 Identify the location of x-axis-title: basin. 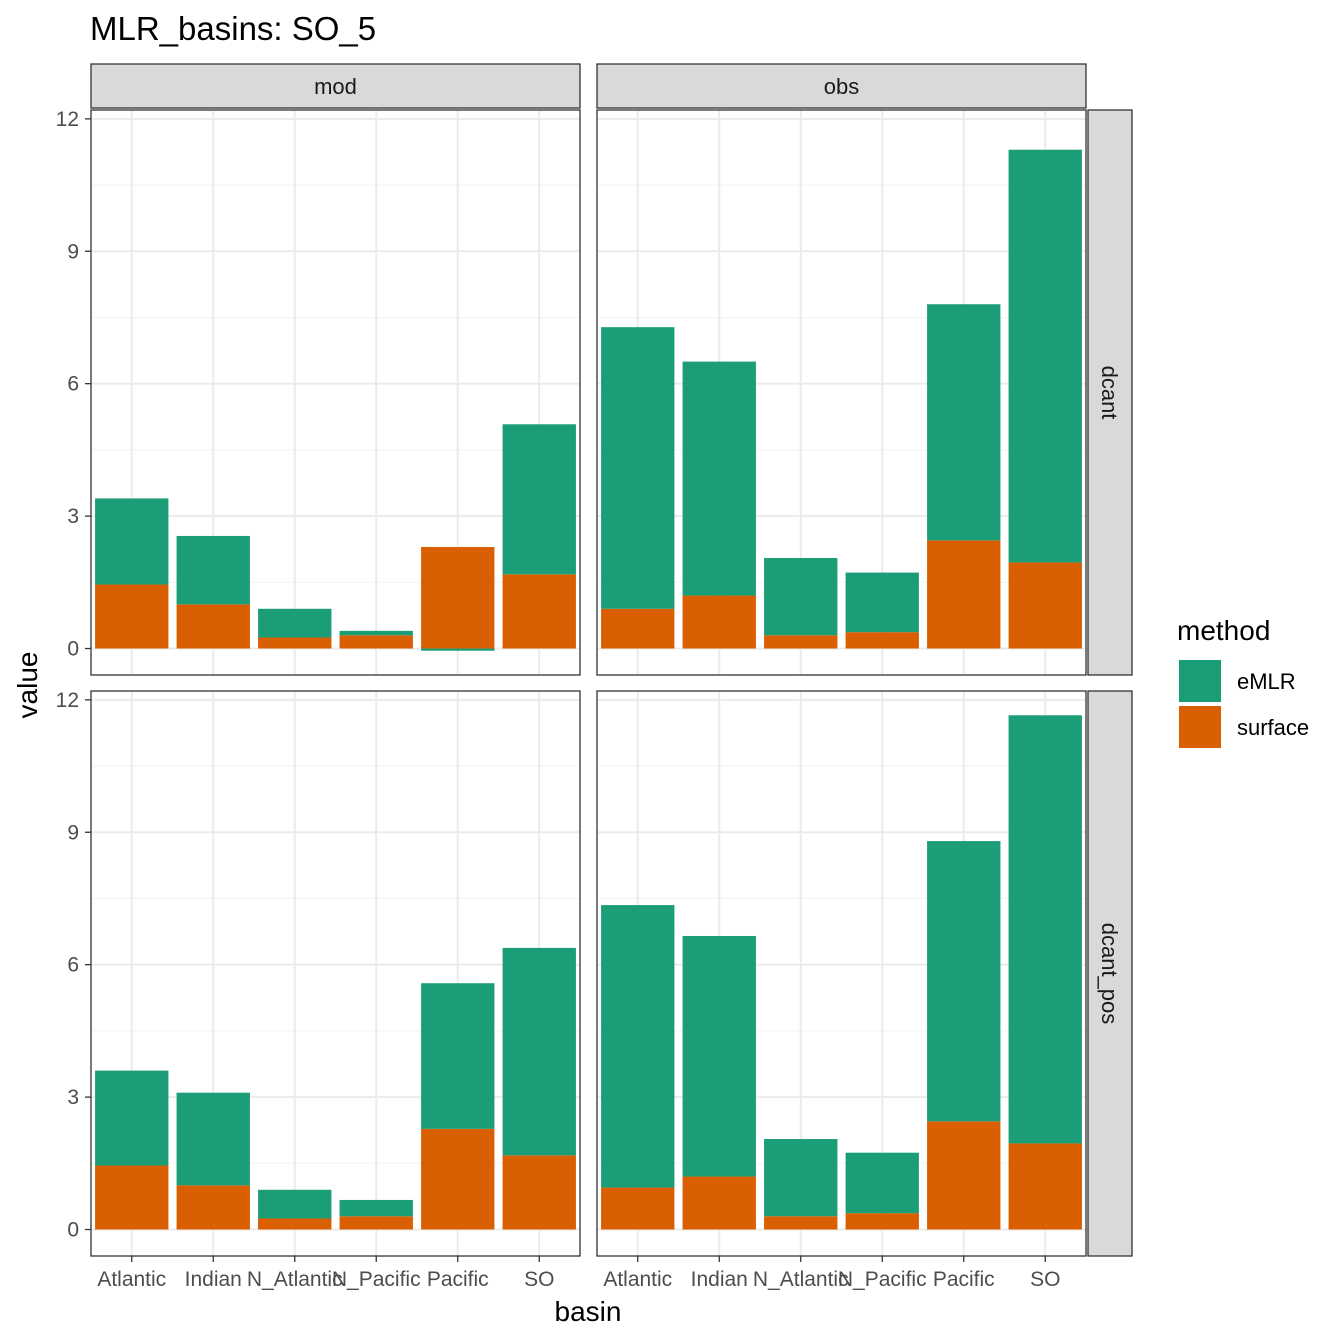
(588, 1311).